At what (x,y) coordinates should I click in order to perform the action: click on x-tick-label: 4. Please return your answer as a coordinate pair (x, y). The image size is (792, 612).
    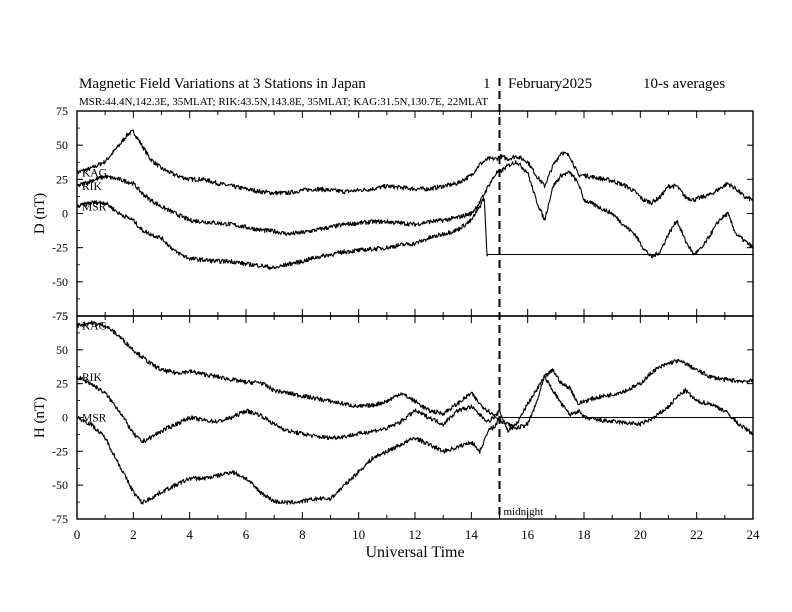
    Looking at the image, I should click on (189, 534).